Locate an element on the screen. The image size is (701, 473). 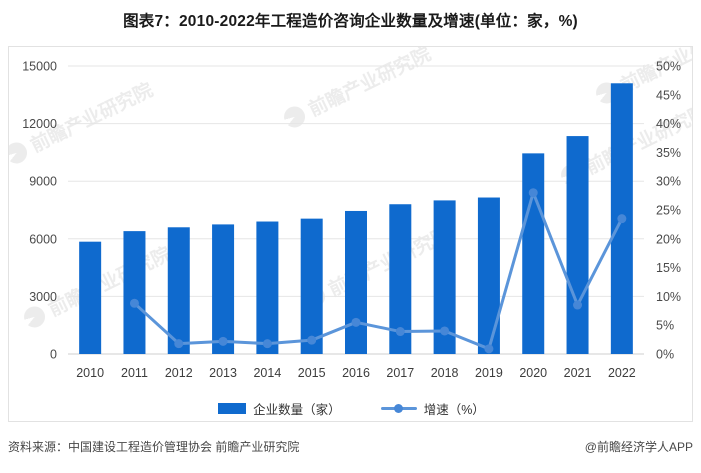
x-axis-tick-label: 2017 is located at coordinates (400, 373).